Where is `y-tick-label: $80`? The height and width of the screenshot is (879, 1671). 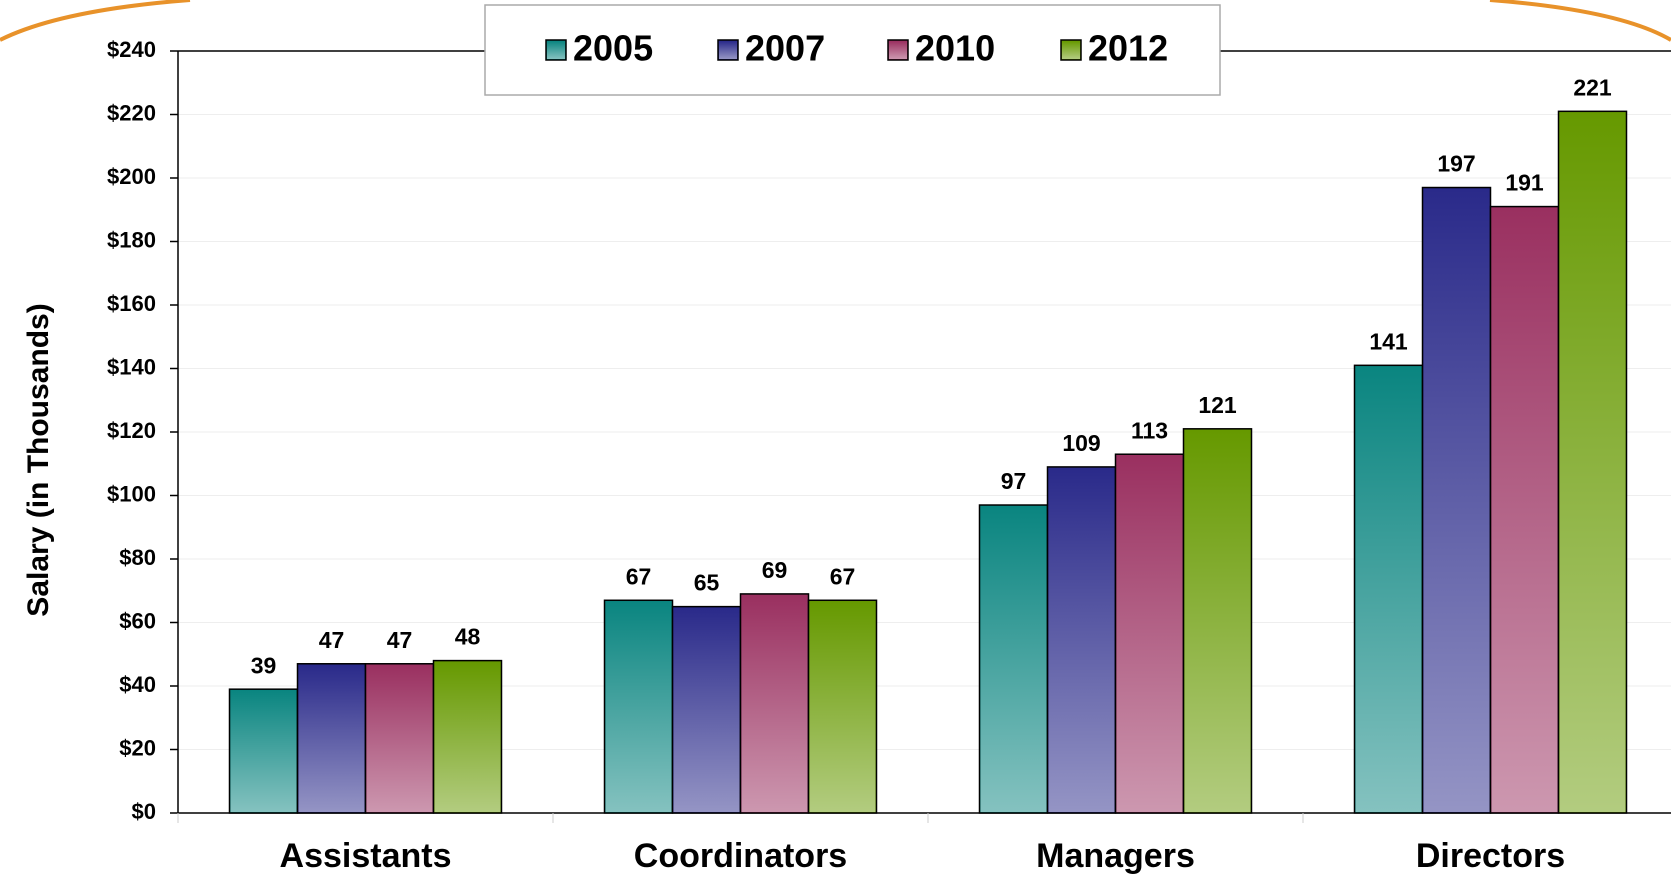 y-tick-label: $80 is located at coordinates (137, 557).